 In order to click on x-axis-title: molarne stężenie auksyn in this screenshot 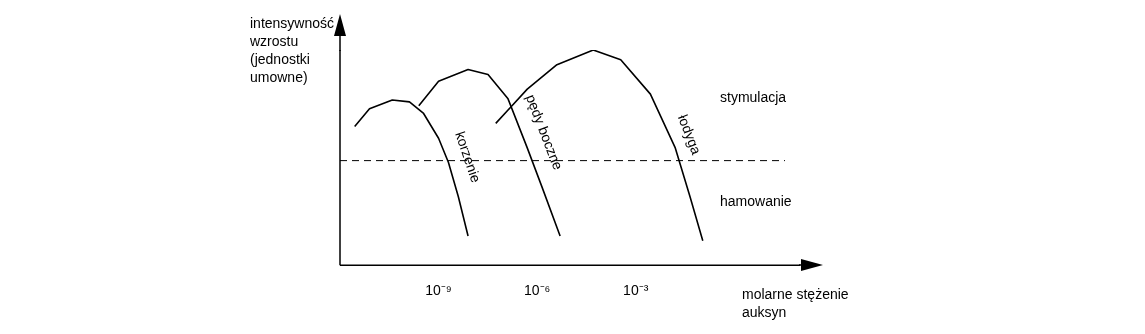, I will do `click(796, 303)`.